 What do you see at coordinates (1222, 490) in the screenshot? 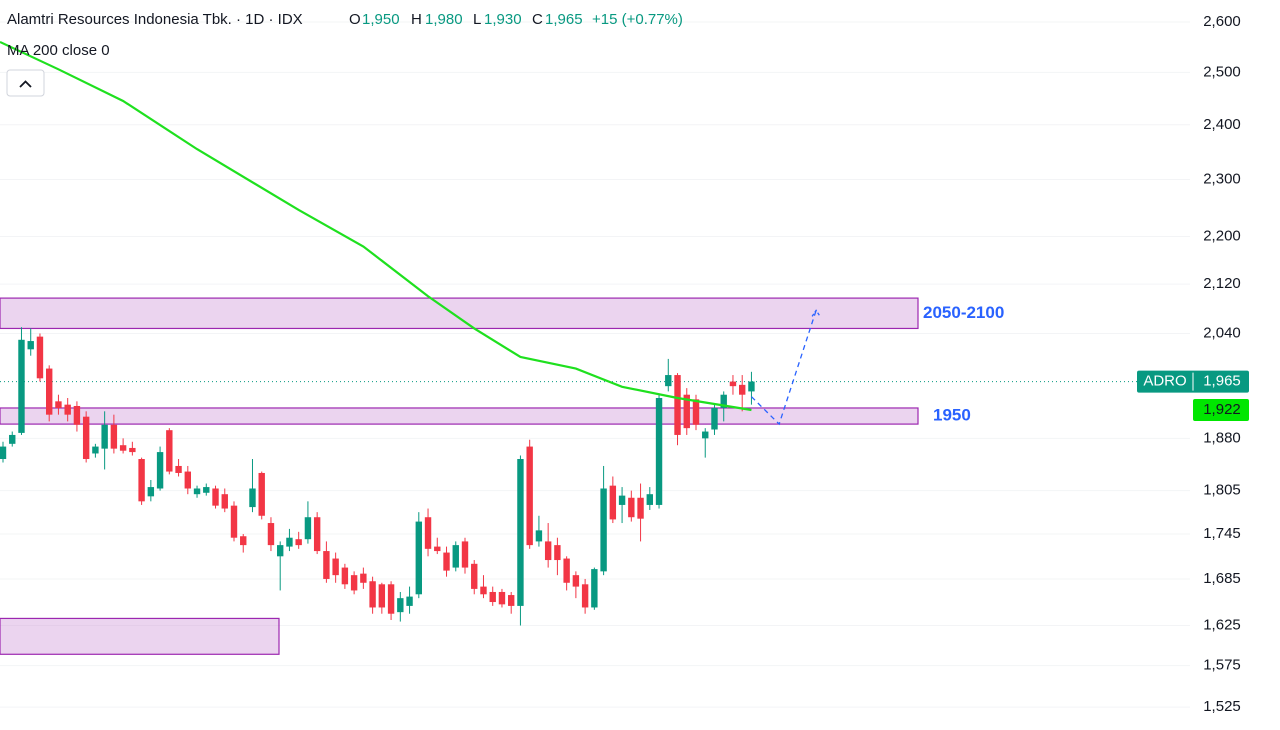
I see `y-tick-label: 1,805` at bounding box center [1222, 490].